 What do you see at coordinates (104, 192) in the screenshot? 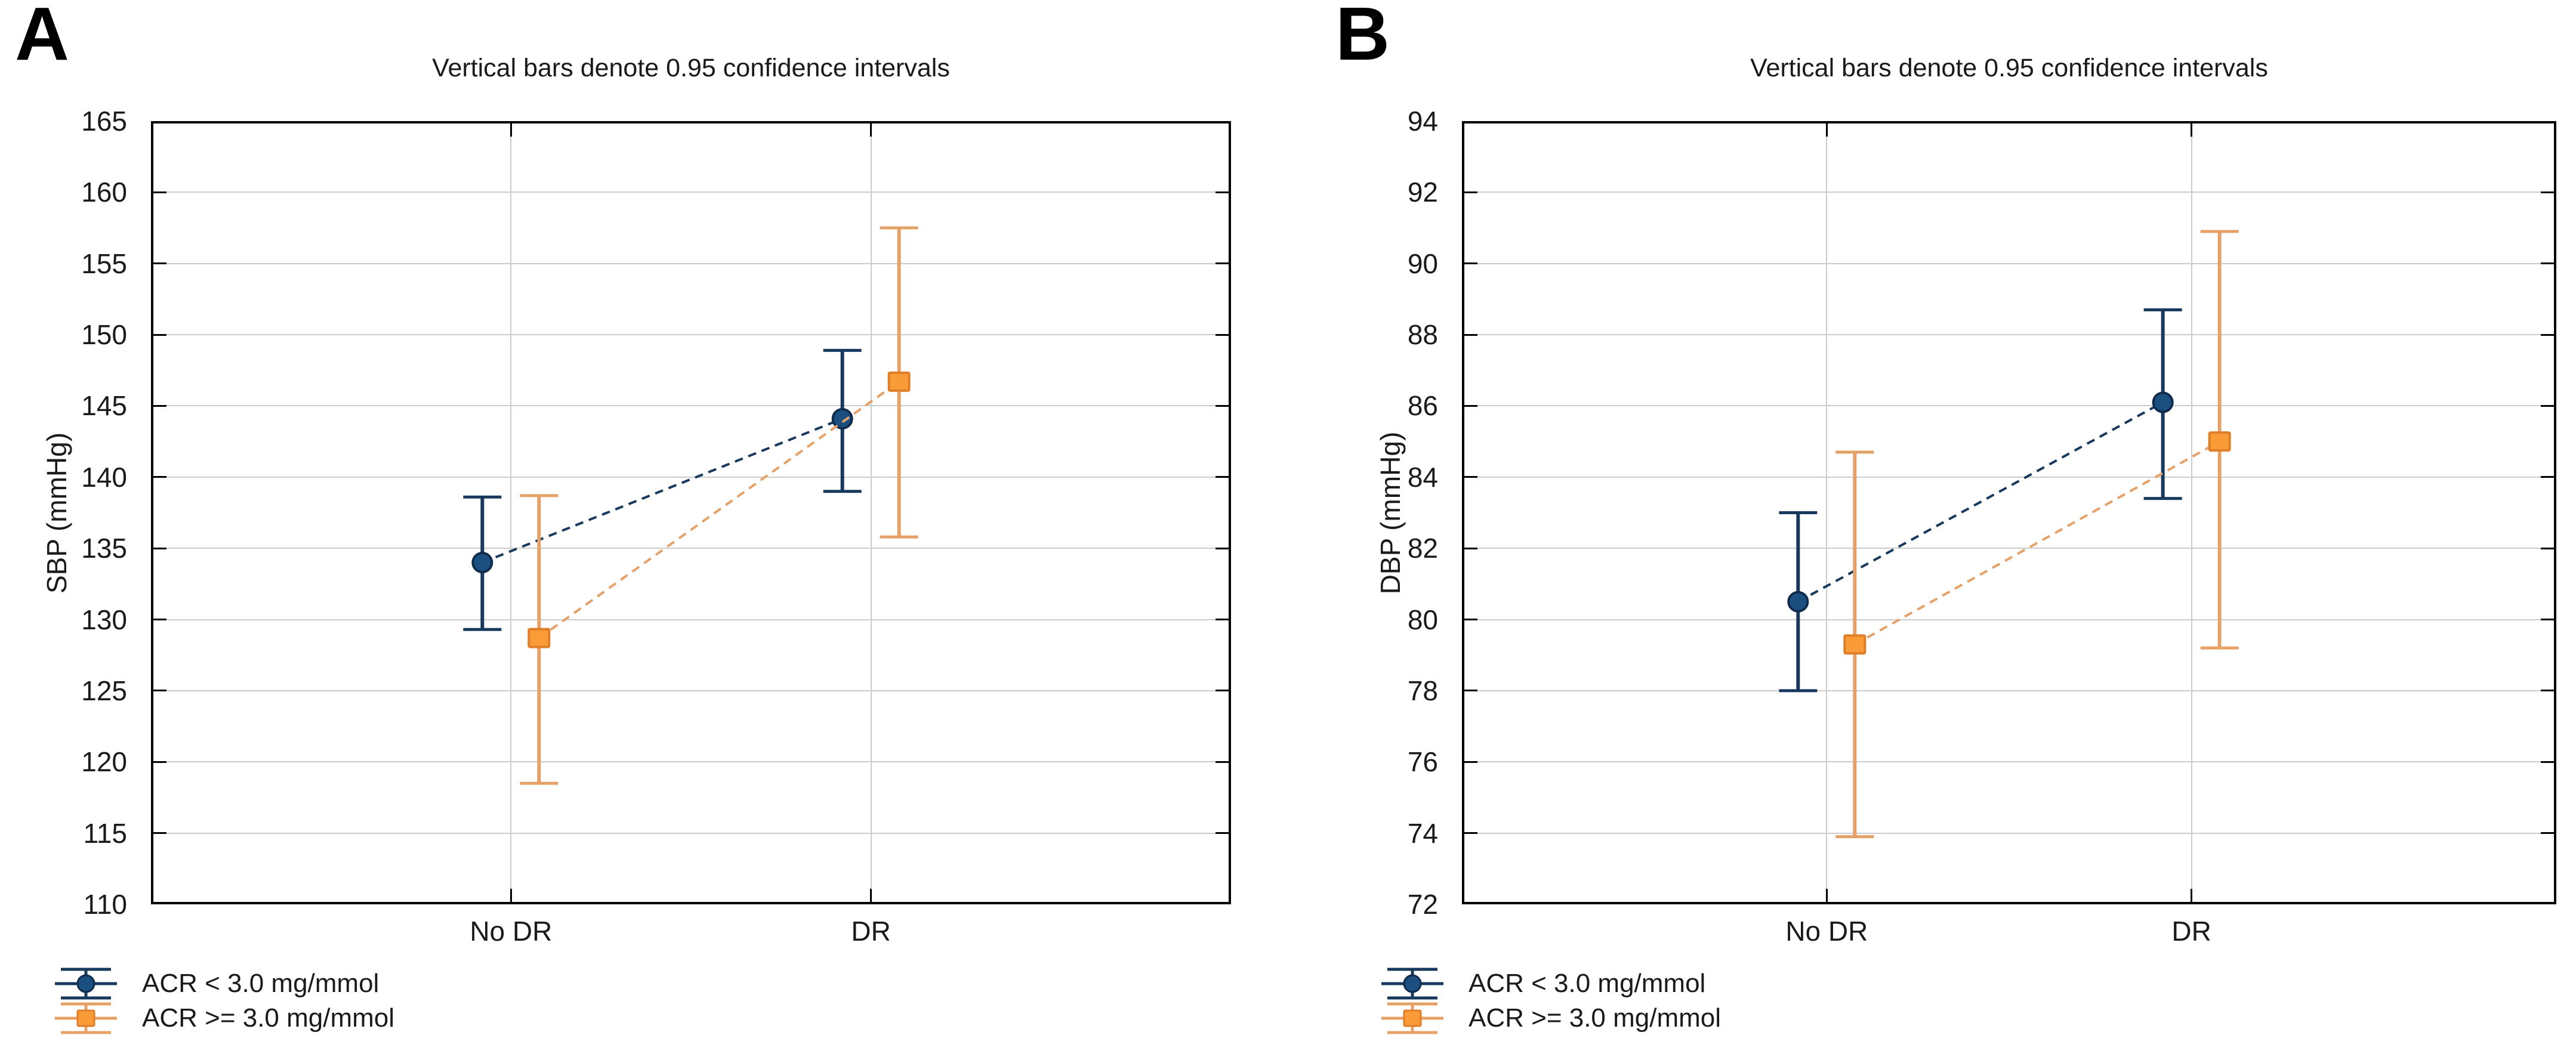
I see `y-tick-label: 160` at bounding box center [104, 192].